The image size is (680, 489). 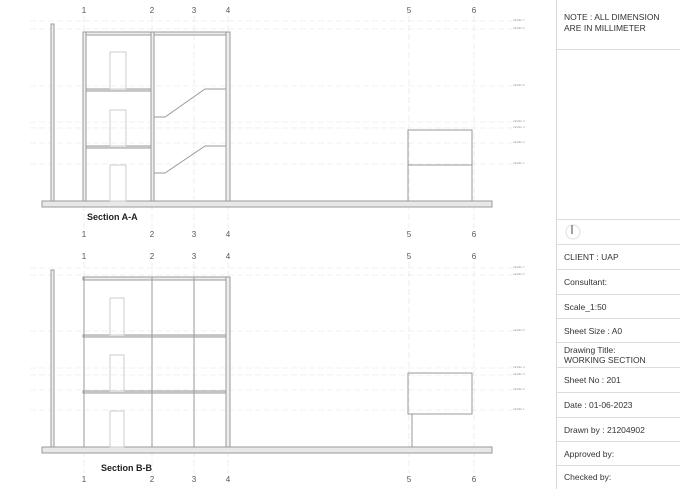 What do you see at coordinates (618, 380) in the screenshot?
I see `sheet-no: Sheet No : 201` at bounding box center [618, 380].